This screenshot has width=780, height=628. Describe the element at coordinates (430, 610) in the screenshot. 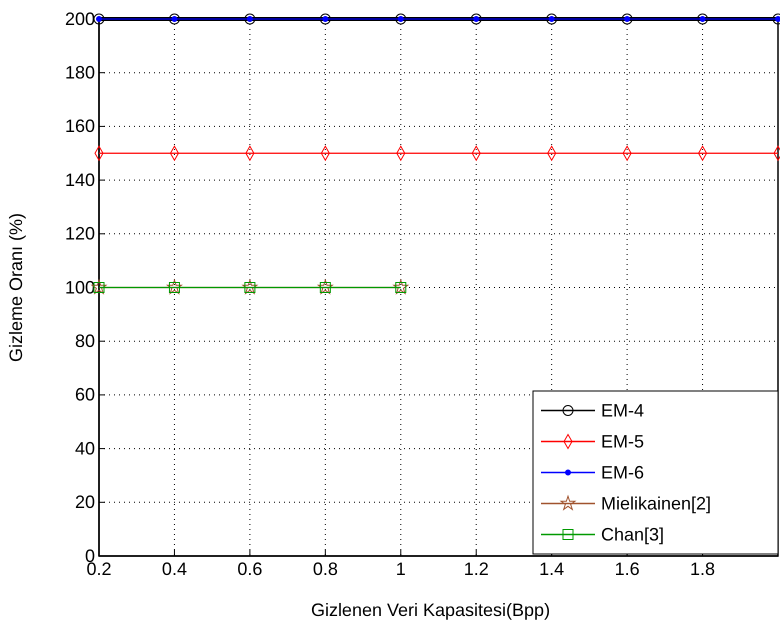

I see `x-axis-title: Gizlenen Veri Kapasitesi(Bpp)` at that location.